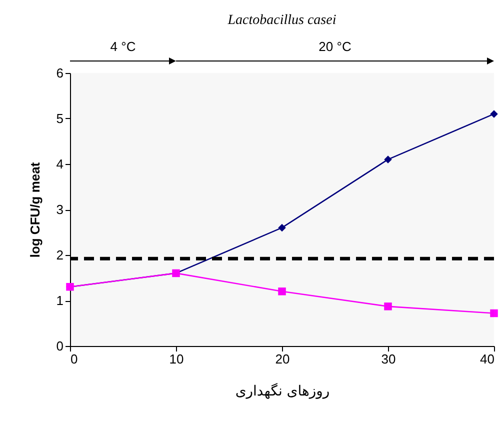 This screenshot has height=446, width=500. Describe the element at coordinates (388, 359) in the screenshot. I see `x-tick-label: 30` at that location.